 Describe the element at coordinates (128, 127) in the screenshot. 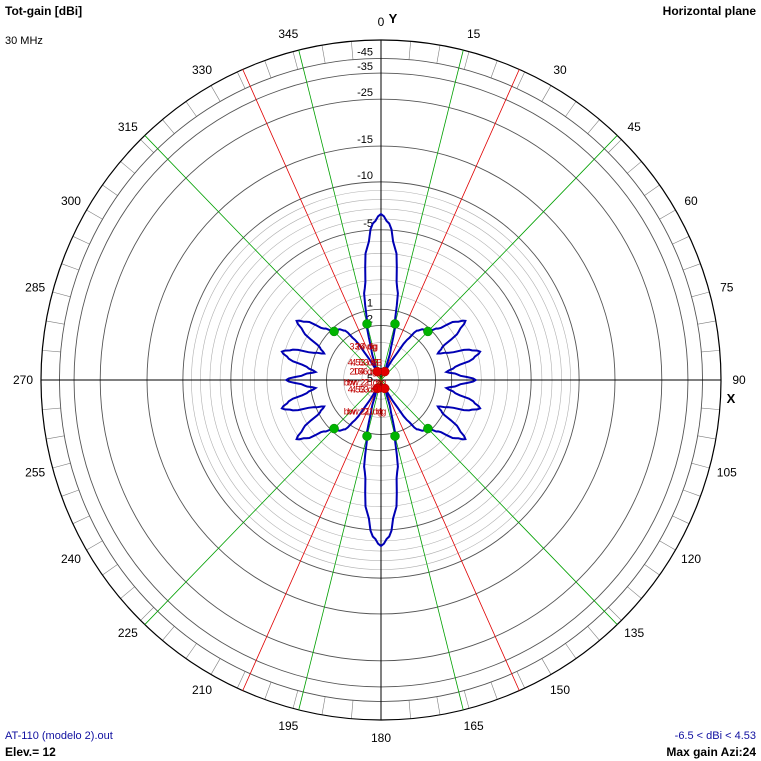

I see `angle-tick-label: 315` at that location.